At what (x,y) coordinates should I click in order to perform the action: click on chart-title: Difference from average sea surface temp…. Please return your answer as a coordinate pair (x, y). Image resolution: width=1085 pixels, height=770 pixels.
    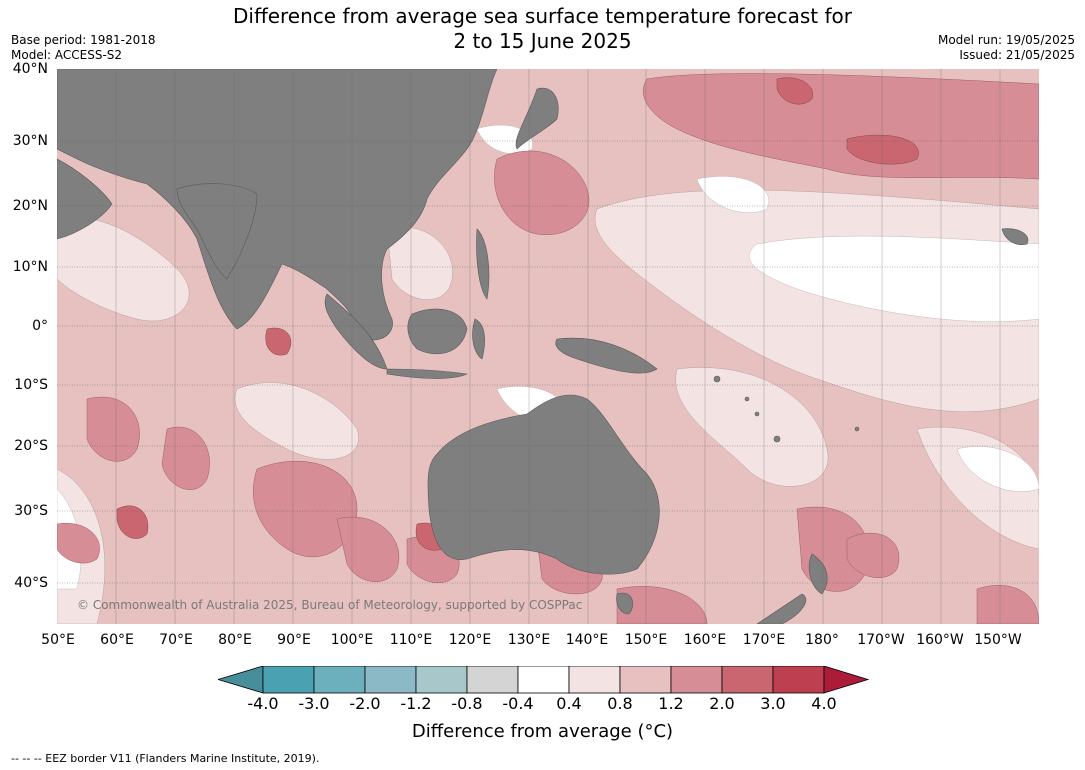
    Looking at the image, I should click on (542, 29).